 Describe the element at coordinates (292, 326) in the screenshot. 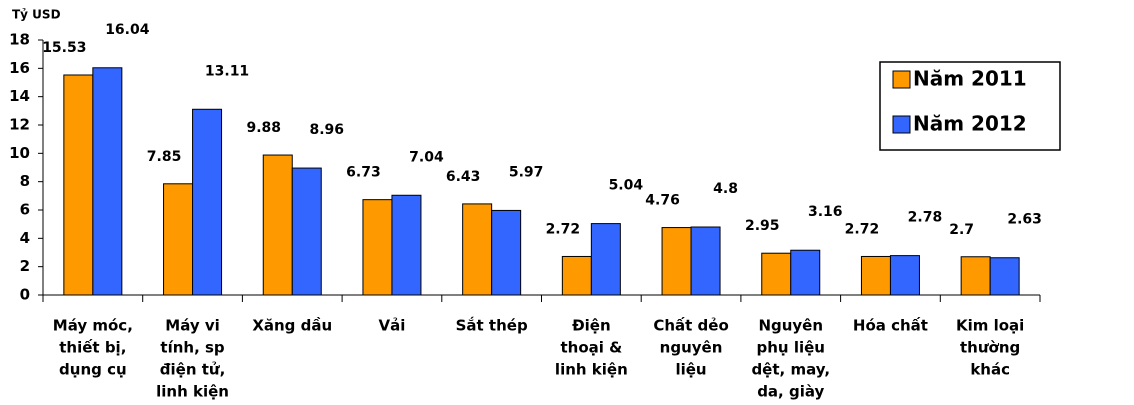

I see `x-tick-label: Xăng dầu` at that location.